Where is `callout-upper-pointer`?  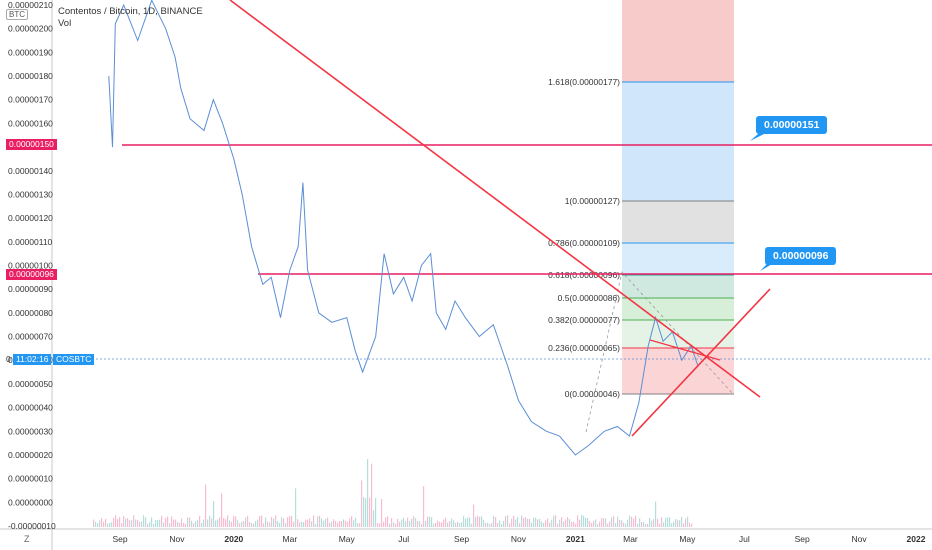
callout-upper-pointer is located at coordinates (757, 137).